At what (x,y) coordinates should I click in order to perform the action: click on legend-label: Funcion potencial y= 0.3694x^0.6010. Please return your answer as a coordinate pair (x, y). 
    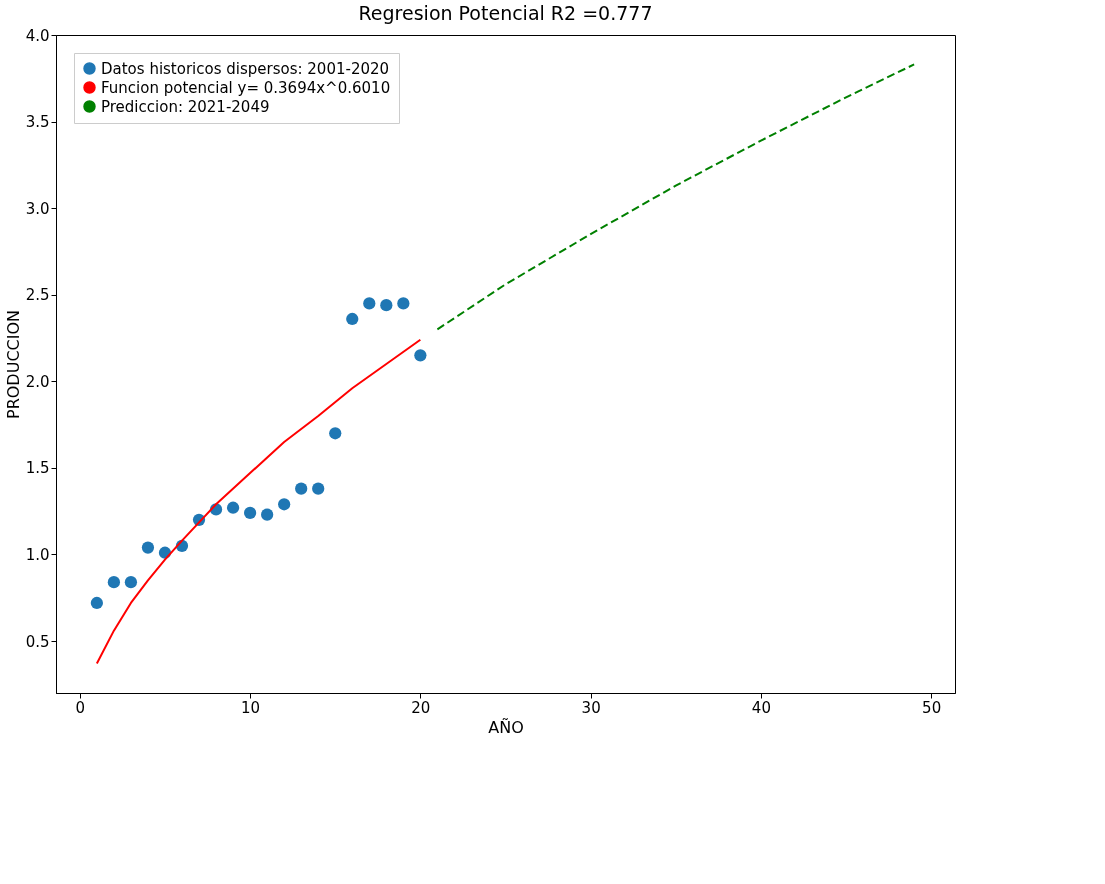
    Looking at the image, I should click on (246, 87).